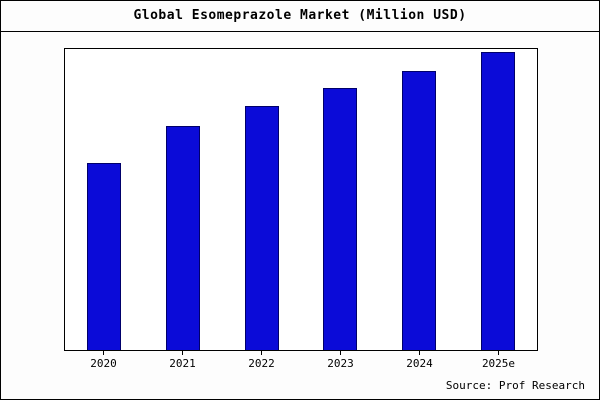 The height and width of the screenshot is (400, 600). I want to click on x-tick-group: 2024, so click(419, 360).